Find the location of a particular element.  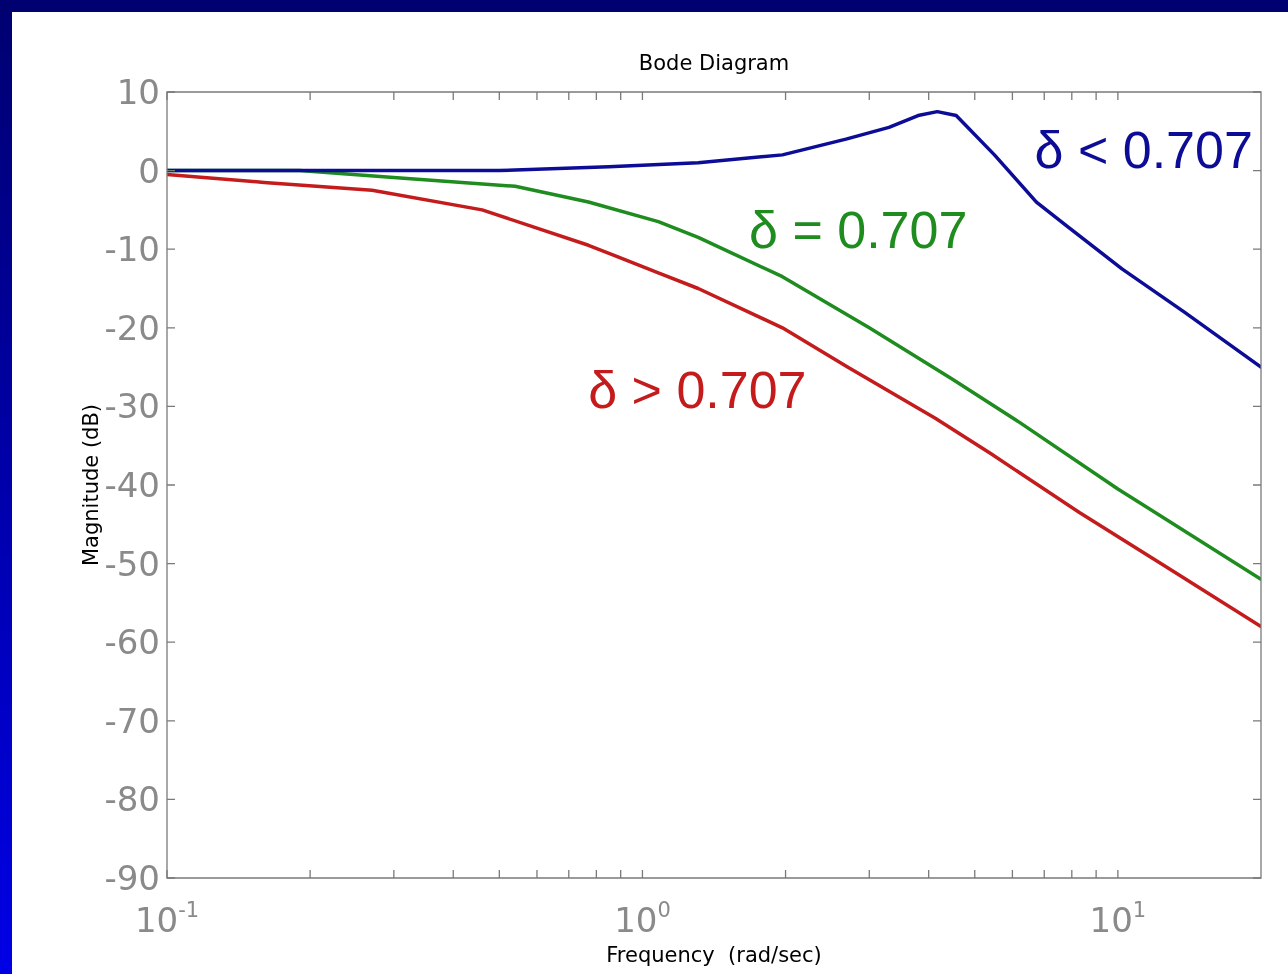

y-tick-label: -20 is located at coordinates (132, 327).